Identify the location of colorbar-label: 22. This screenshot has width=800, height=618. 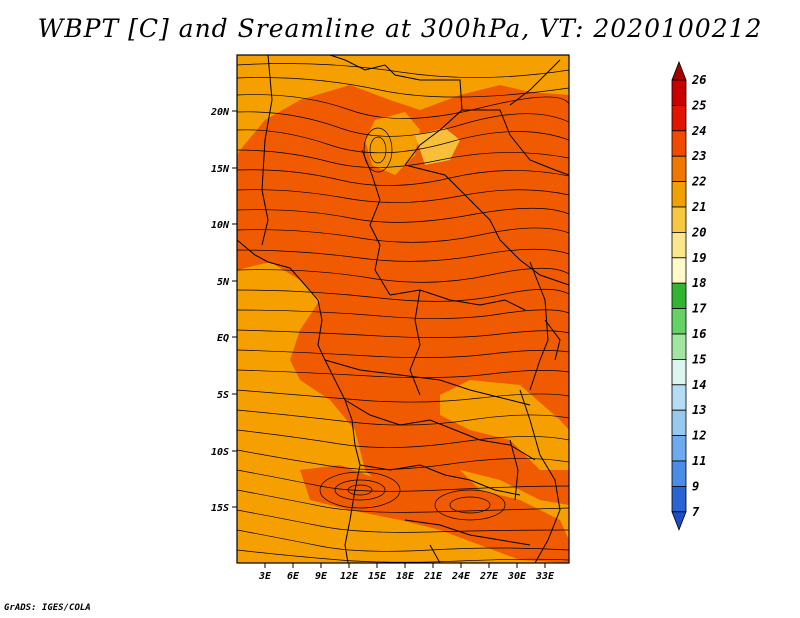
(698, 182).